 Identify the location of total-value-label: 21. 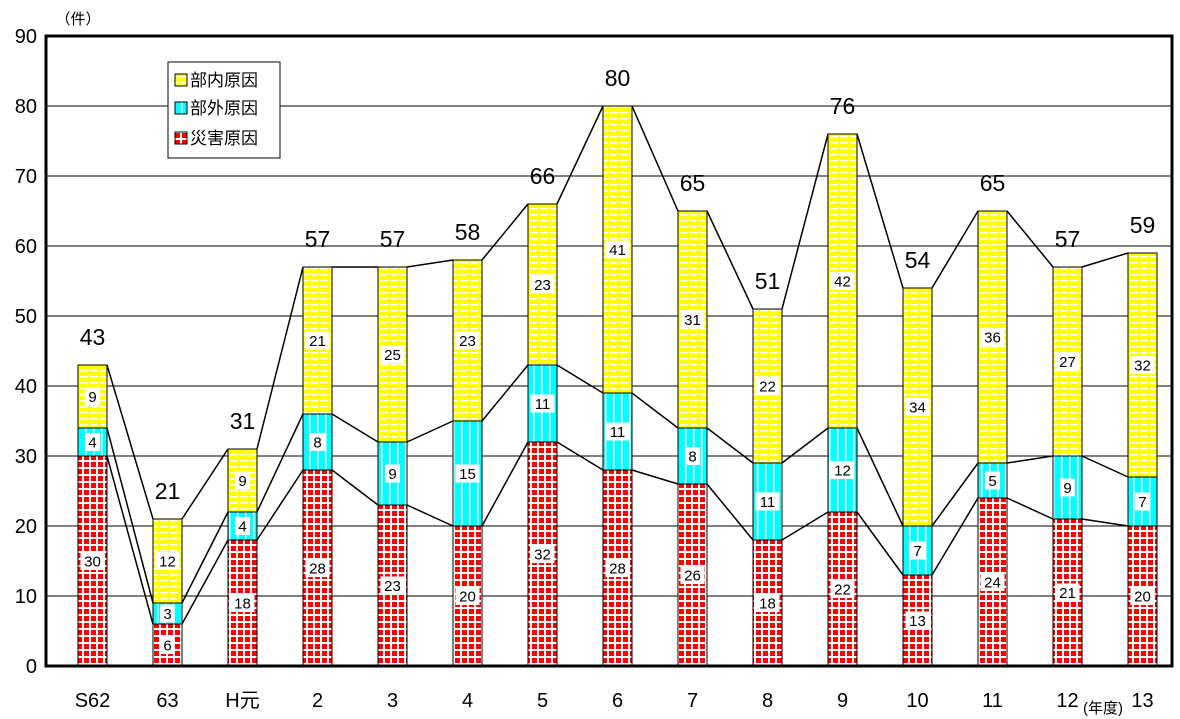
(168, 491).